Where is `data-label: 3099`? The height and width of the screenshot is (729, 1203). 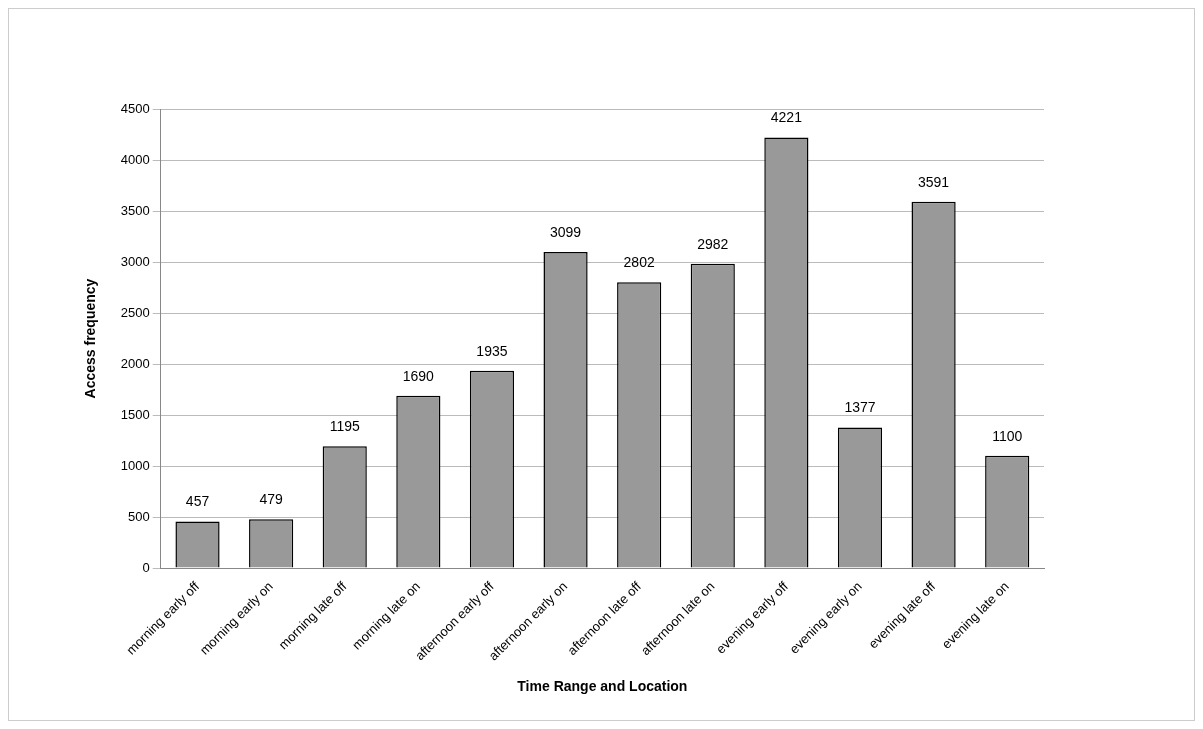 data-label: 3099 is located at coordinates (565, 231).